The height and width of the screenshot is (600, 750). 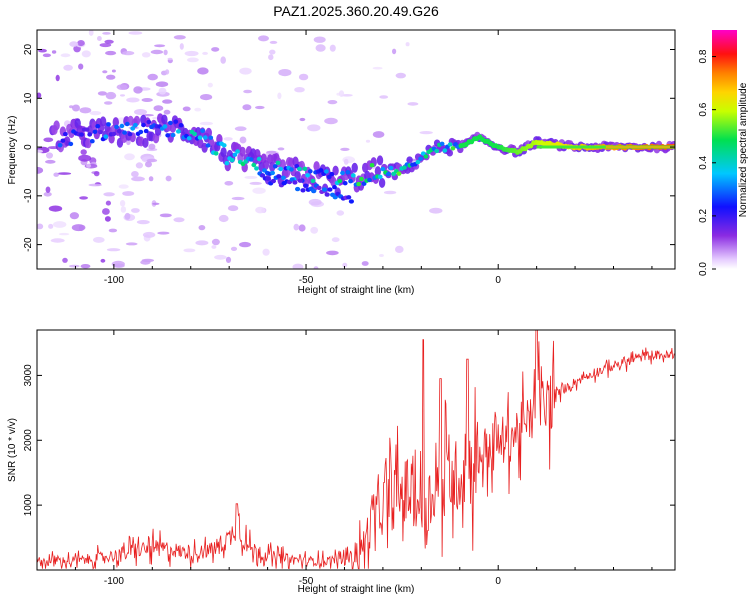 I want to click on y-tick-label: -10, so click(x=28, y=195).